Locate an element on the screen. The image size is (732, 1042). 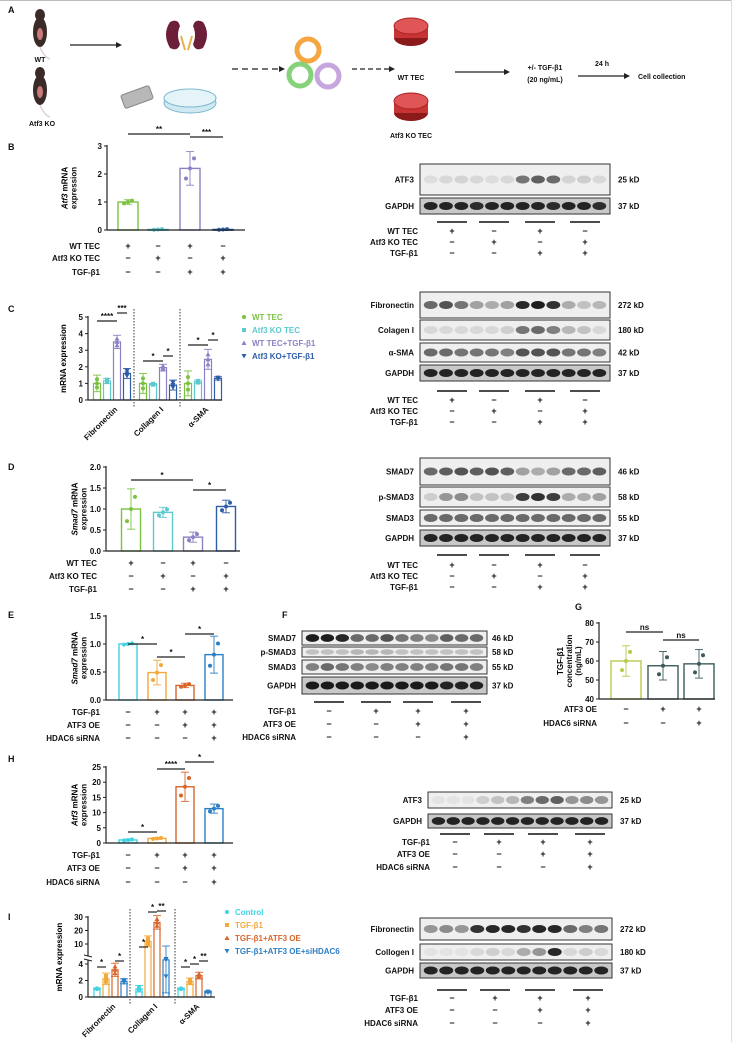
blot-strip-gapdh is located at coordinates (394, 685).